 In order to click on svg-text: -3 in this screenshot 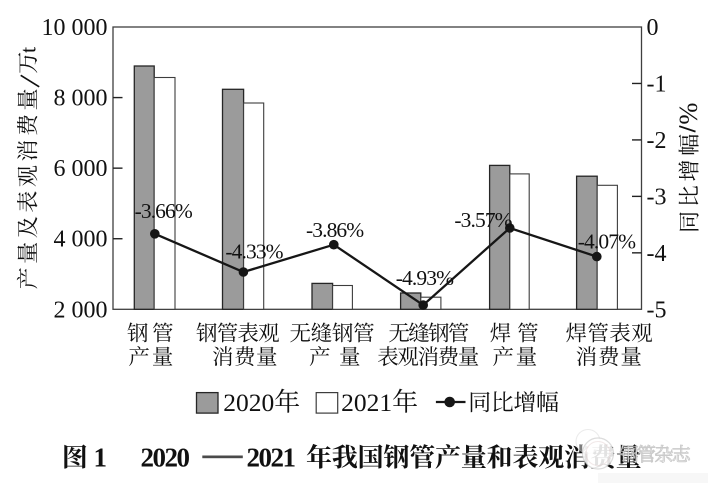, I will do `click(657, 197)`.